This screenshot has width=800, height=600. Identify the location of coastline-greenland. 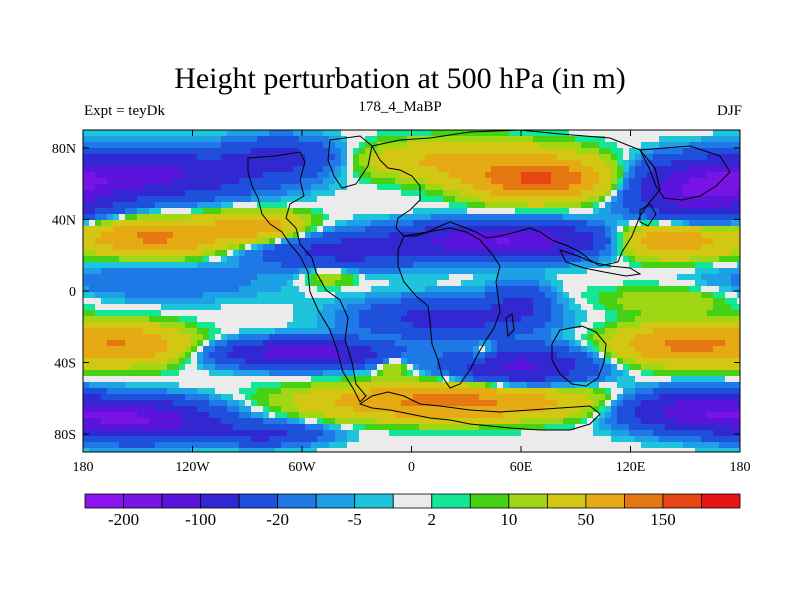
(350, 162).